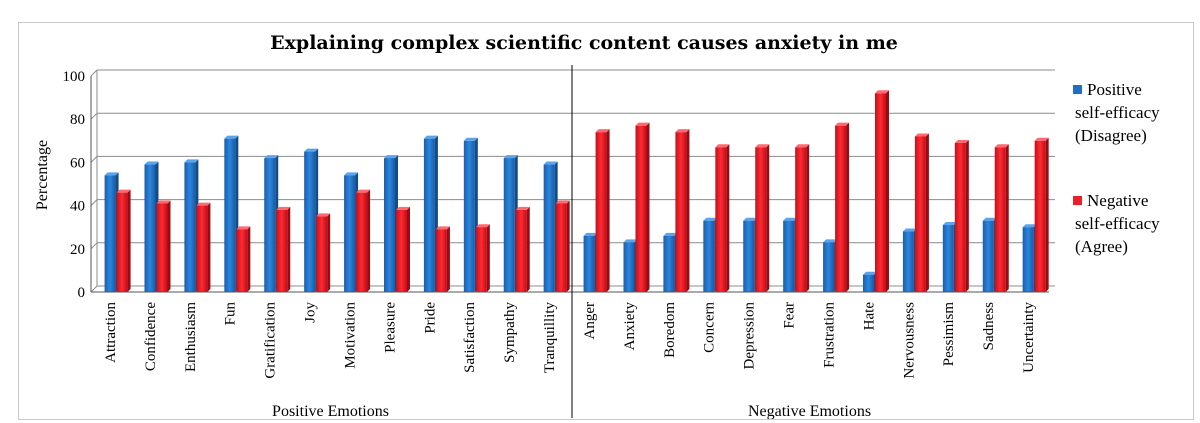 Image resolution: width=1200 pixels, height=423 pixels. Describe the element at coordinates (111, 332) in the screenshot. I see `x-tick-label: Attraction` at that location.